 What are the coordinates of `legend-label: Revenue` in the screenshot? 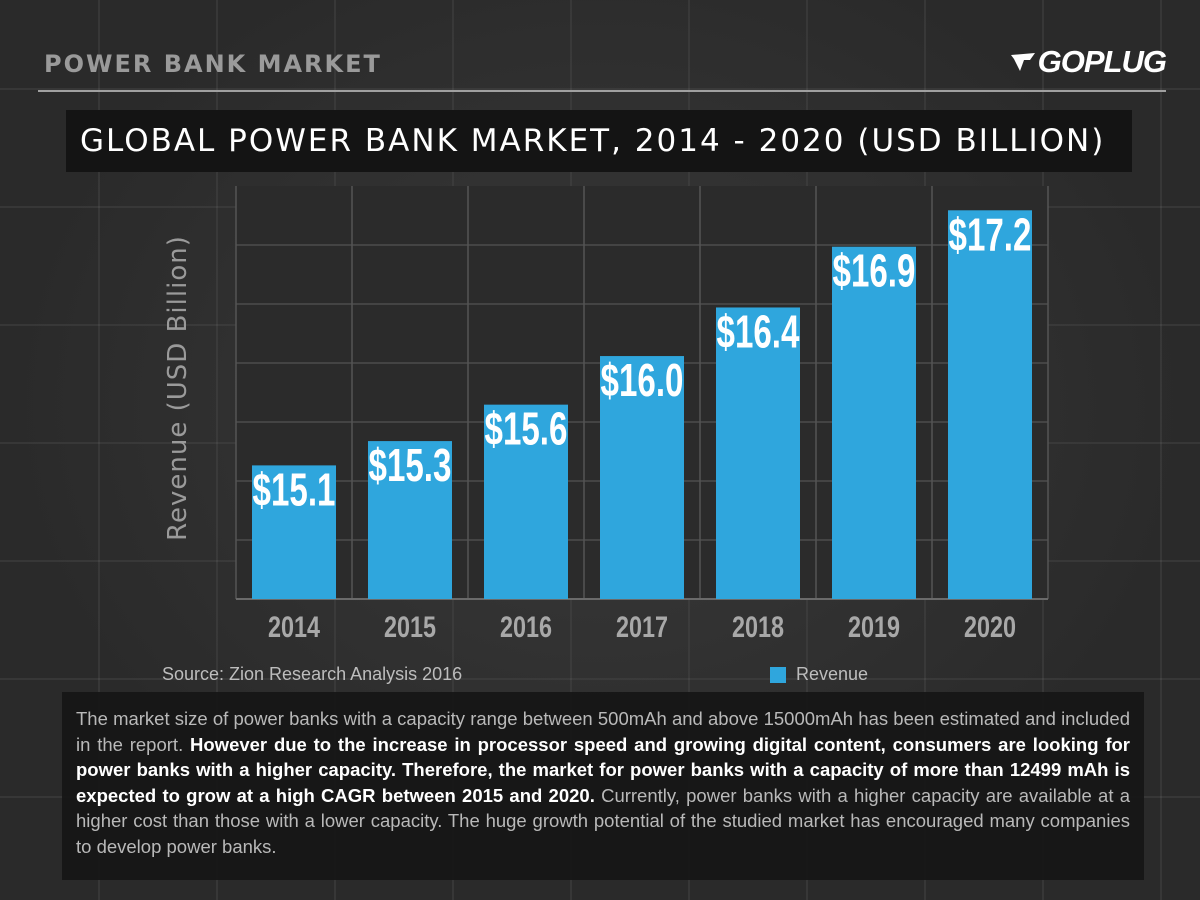 It's located at (832, 674).